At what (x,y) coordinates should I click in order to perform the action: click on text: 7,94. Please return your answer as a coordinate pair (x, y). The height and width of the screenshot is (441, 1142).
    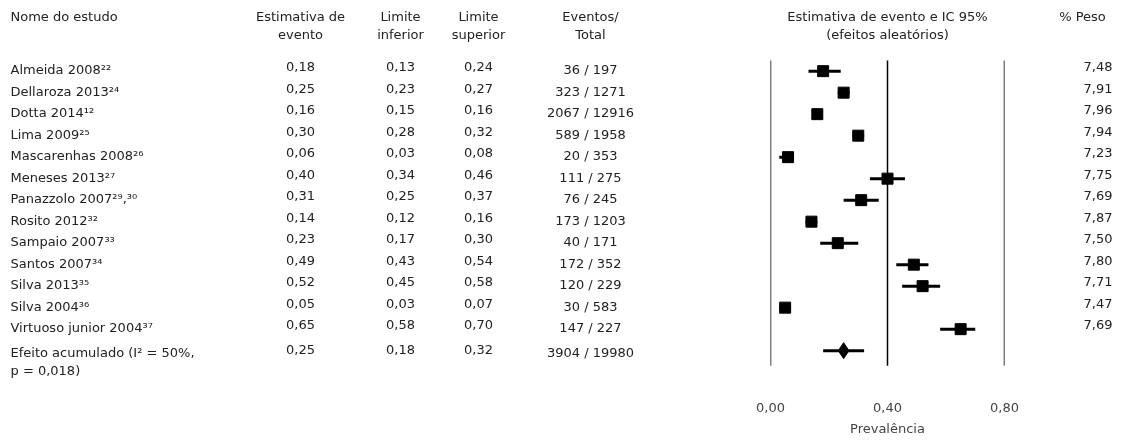
    Looking at the image, I should click on (1098, 131).